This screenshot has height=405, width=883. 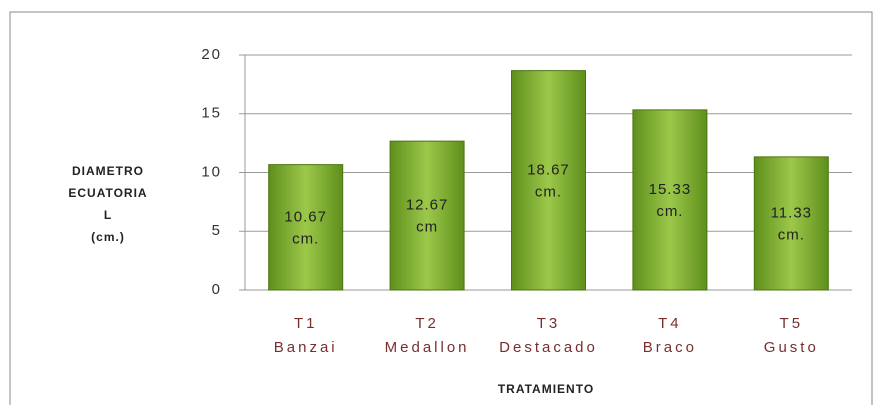 I want to click on y-axis-label: DIAMETRO, so click(x=108, y=171).